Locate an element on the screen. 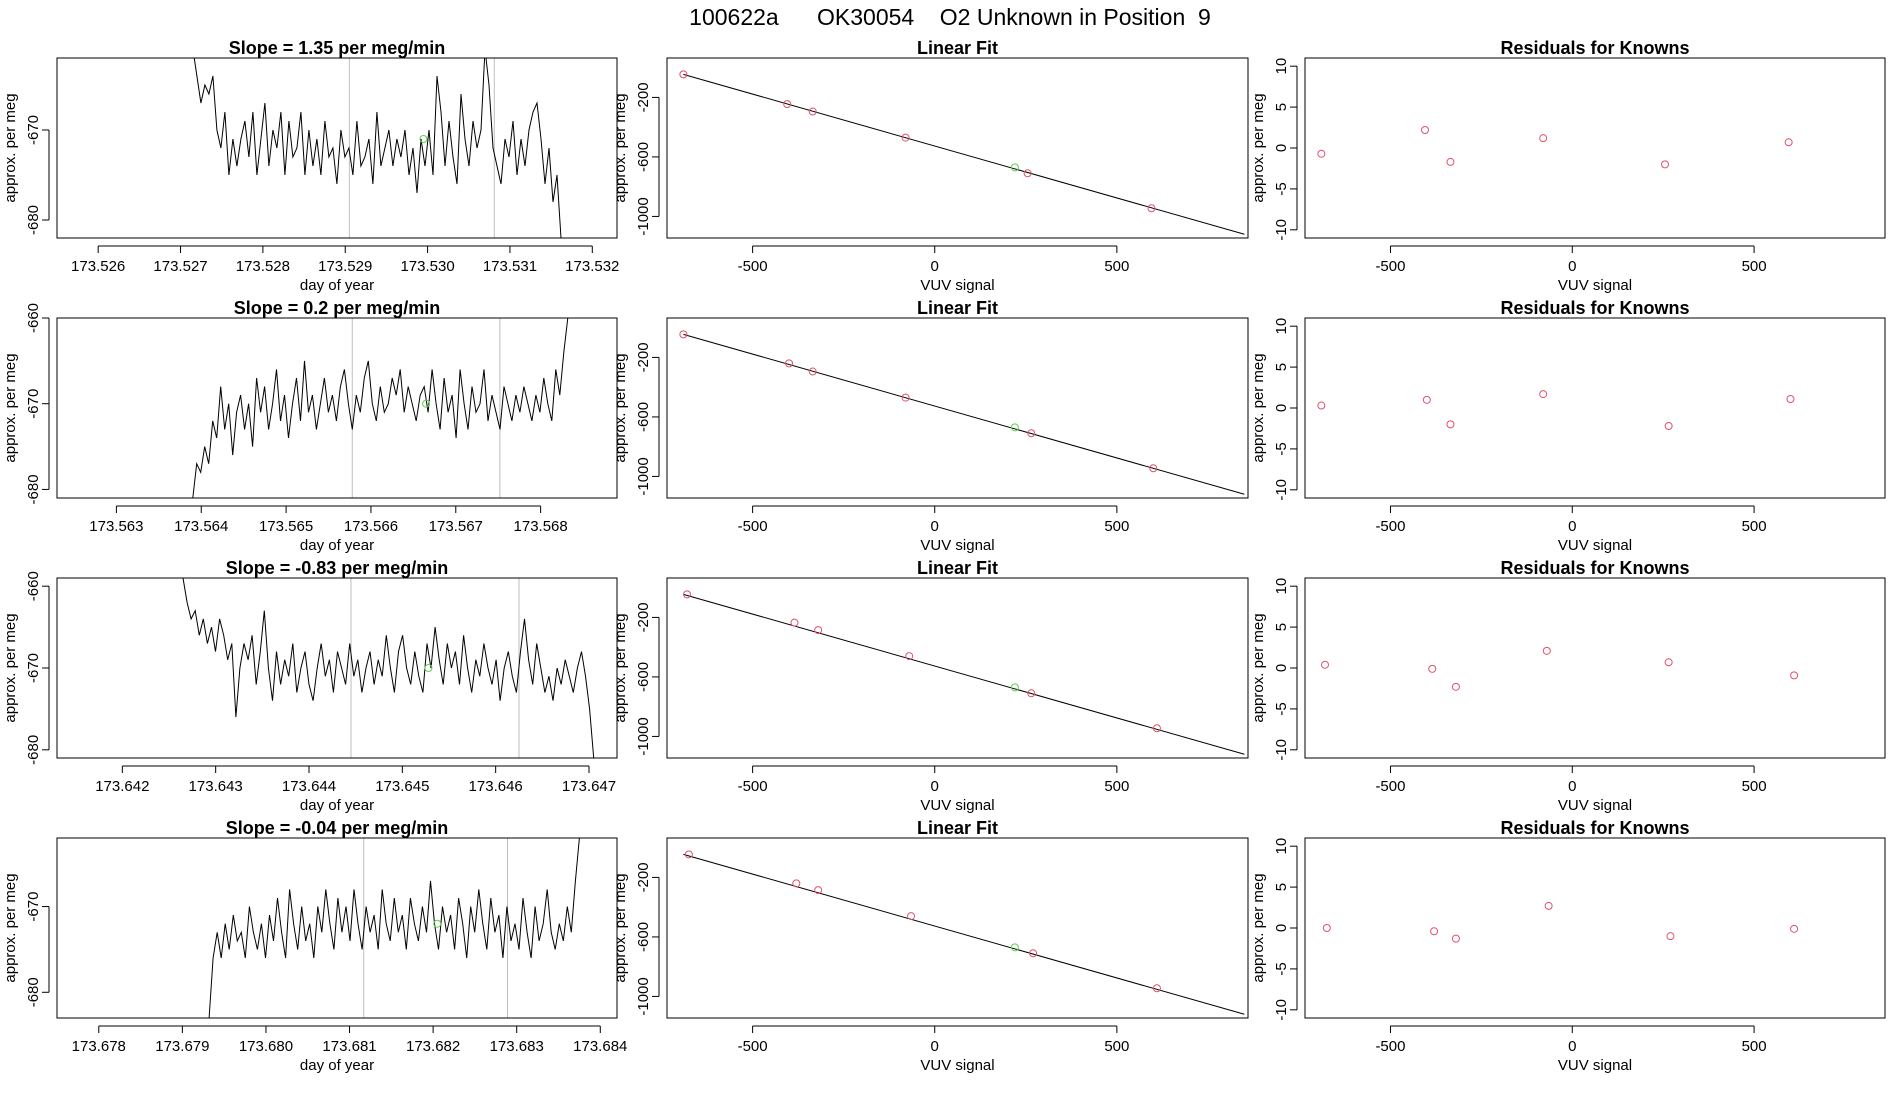  x-tick-label: 173.563 is located at coordinates (116, 526).